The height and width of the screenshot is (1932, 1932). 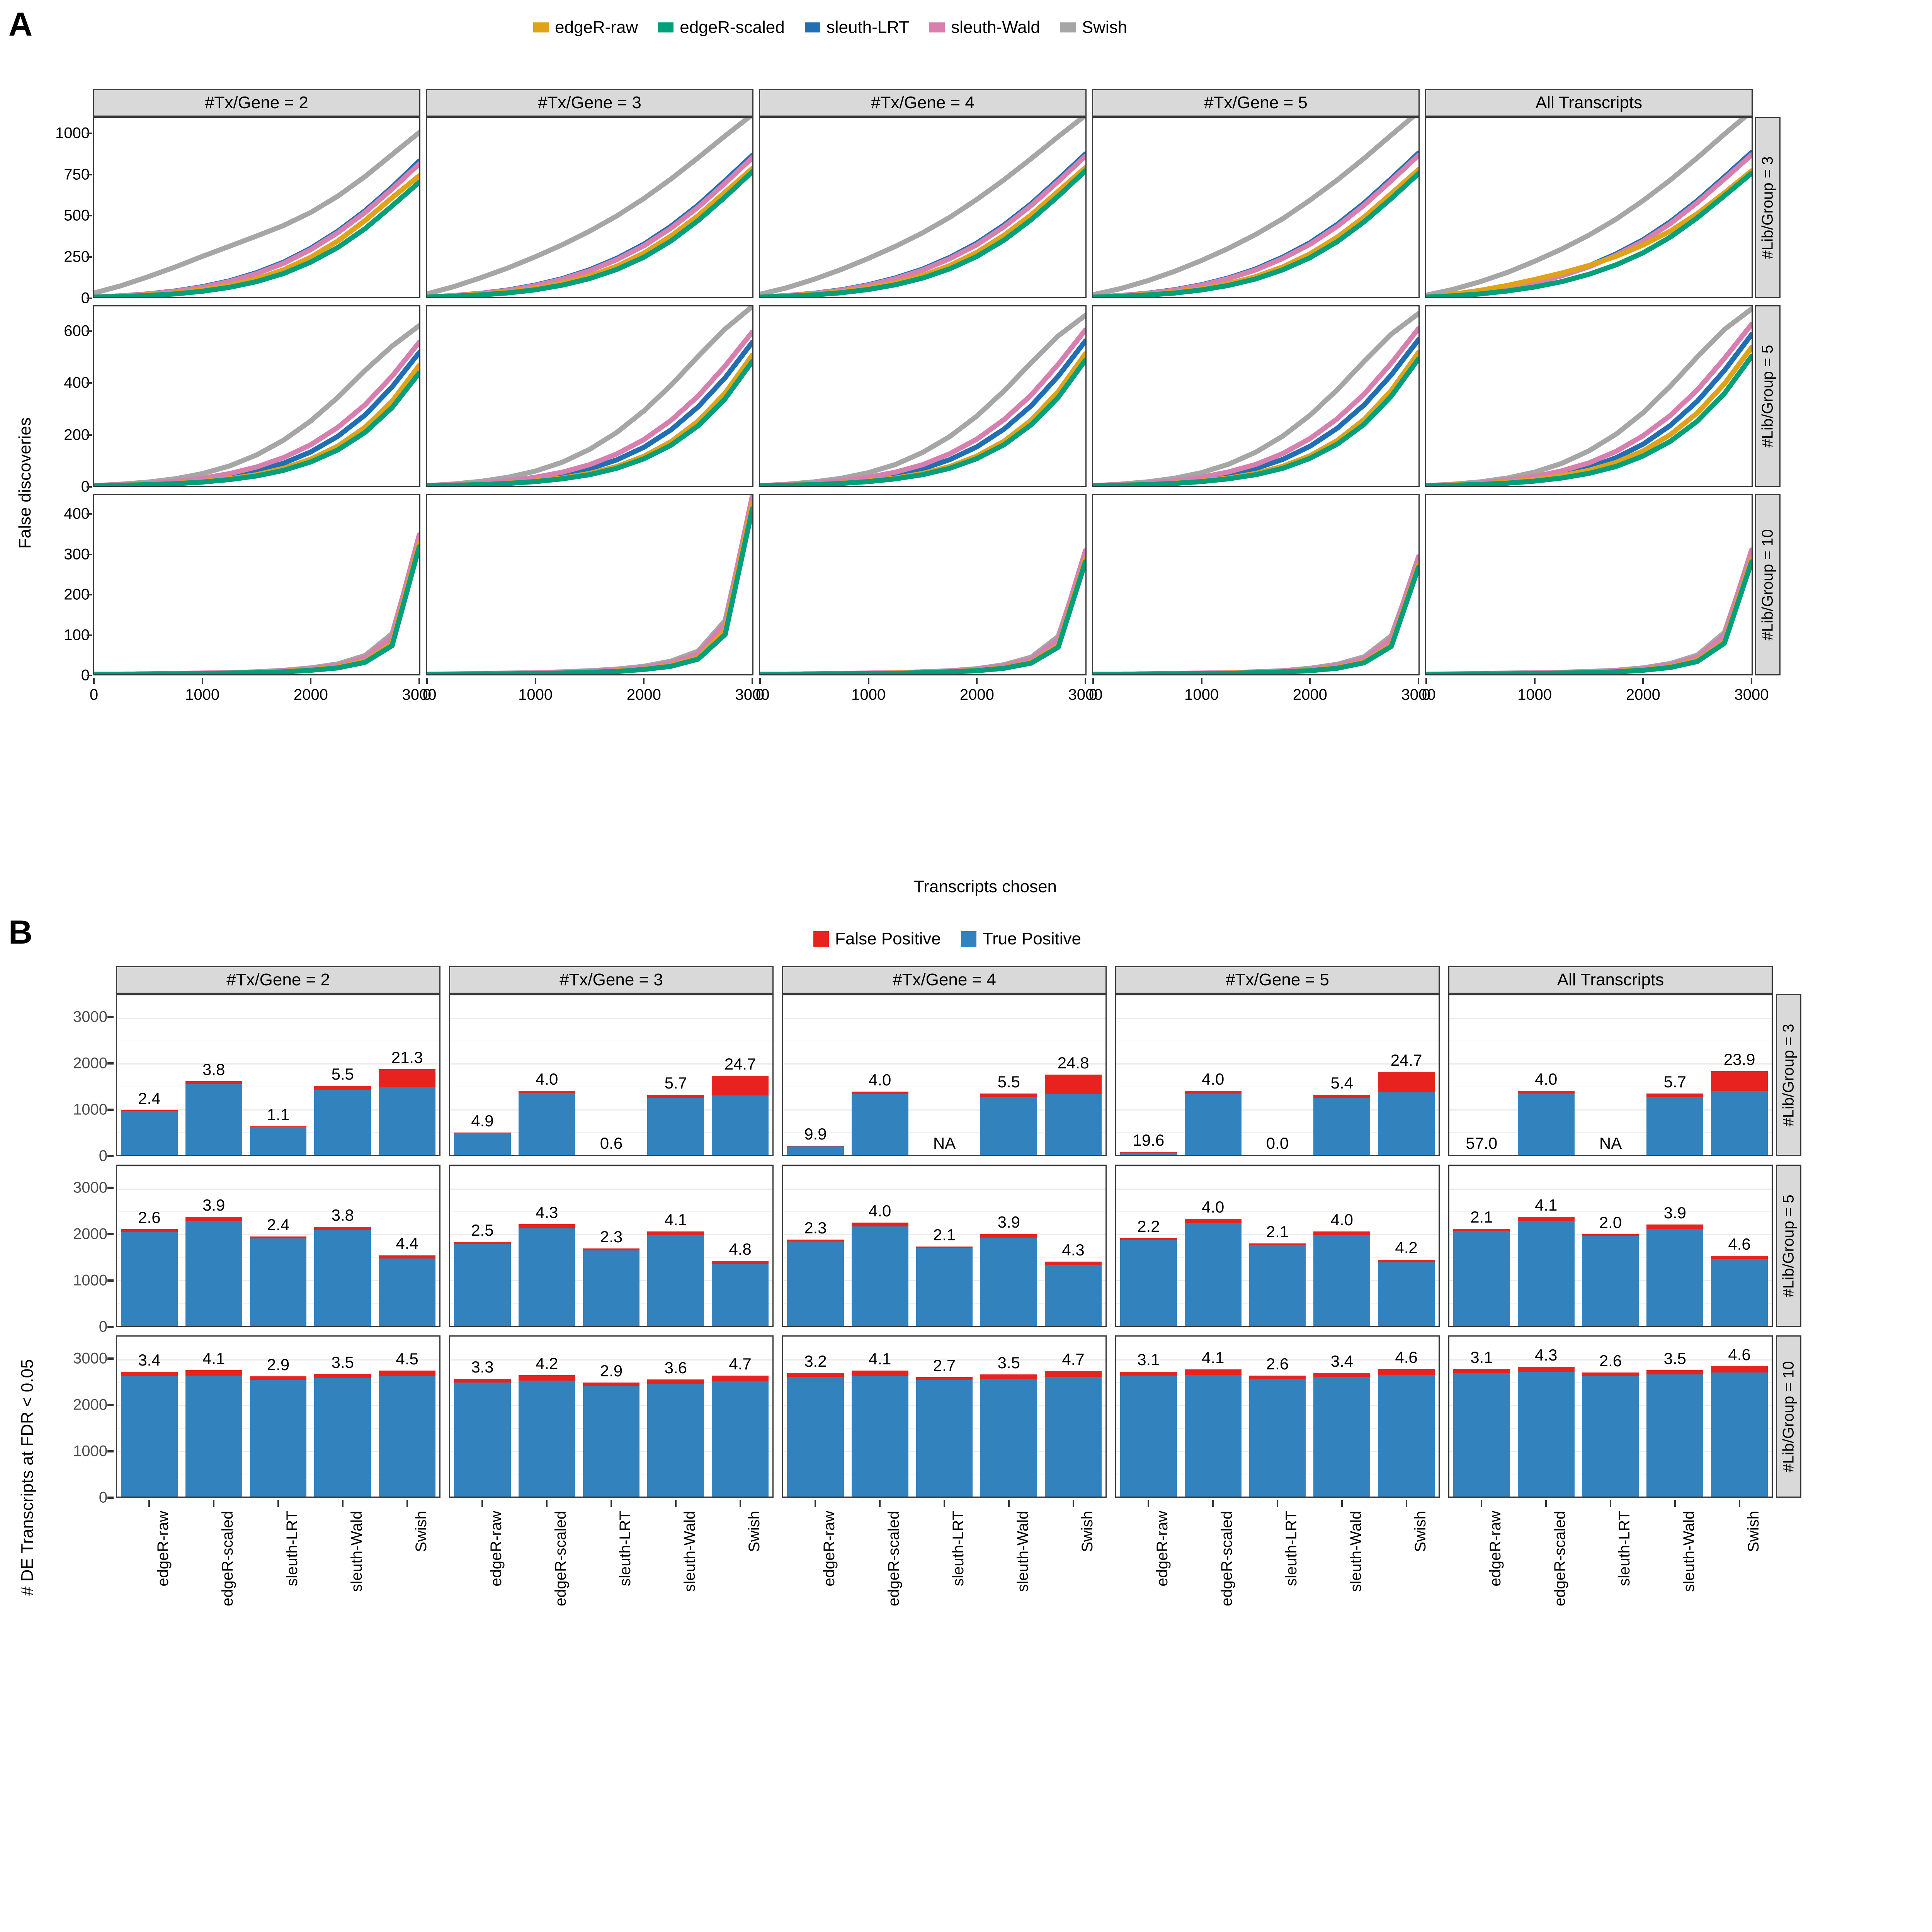 What do you see at coordinates (1022, 1552) in the screenshot?
I see `panel-b-x-tick-label: sleuth-Wald` at bounding box center [1022, 1552].